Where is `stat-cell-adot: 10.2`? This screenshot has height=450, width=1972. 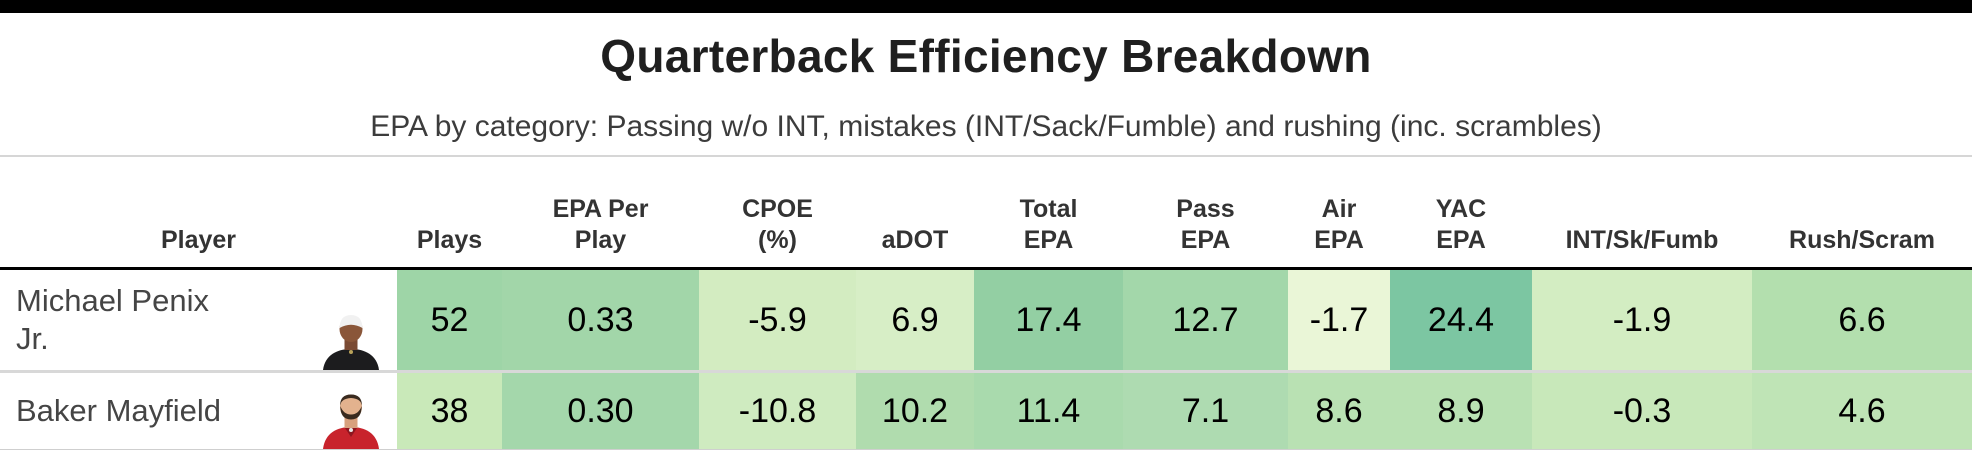
stat-cell-adot: 10.2 is located at coordinates (915, 410).